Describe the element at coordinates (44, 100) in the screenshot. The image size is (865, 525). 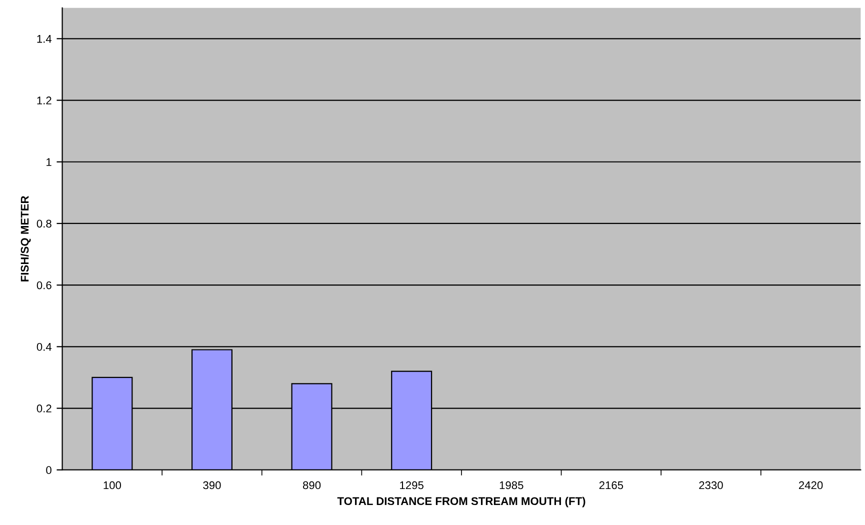
I see `y-tick-label: 1.2` at that location.